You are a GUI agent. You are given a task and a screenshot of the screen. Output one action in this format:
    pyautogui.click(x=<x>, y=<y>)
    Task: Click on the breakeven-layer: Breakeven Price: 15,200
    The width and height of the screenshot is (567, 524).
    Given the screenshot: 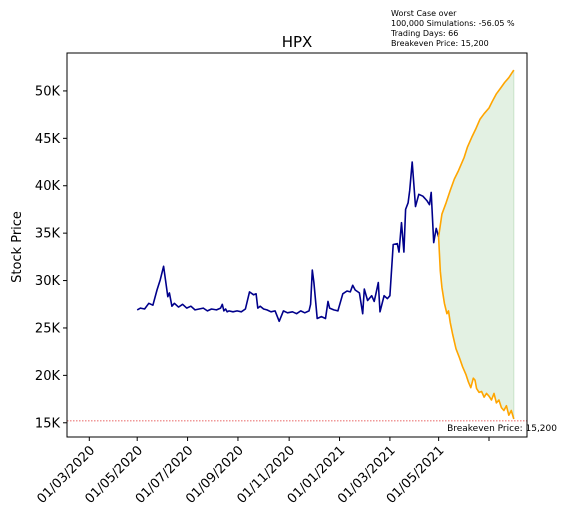 What is the action you would take?
    pyautogui.click(x=312, y=427)
    